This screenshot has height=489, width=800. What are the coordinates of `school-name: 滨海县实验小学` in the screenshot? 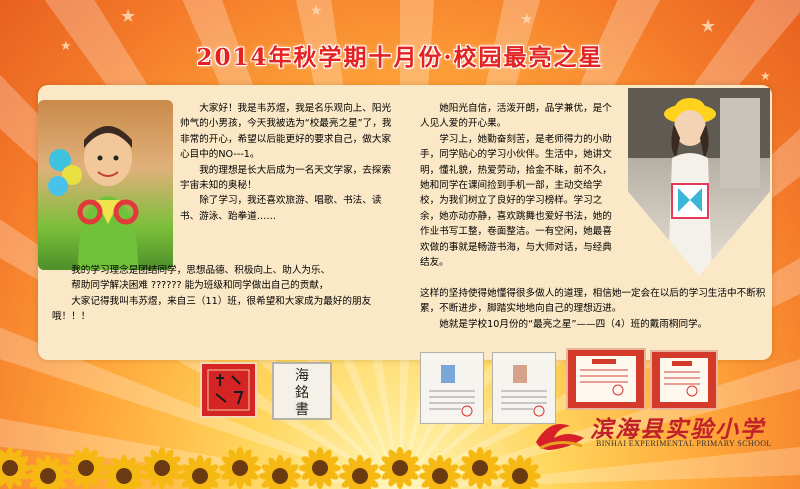 It's located at (677, 429).